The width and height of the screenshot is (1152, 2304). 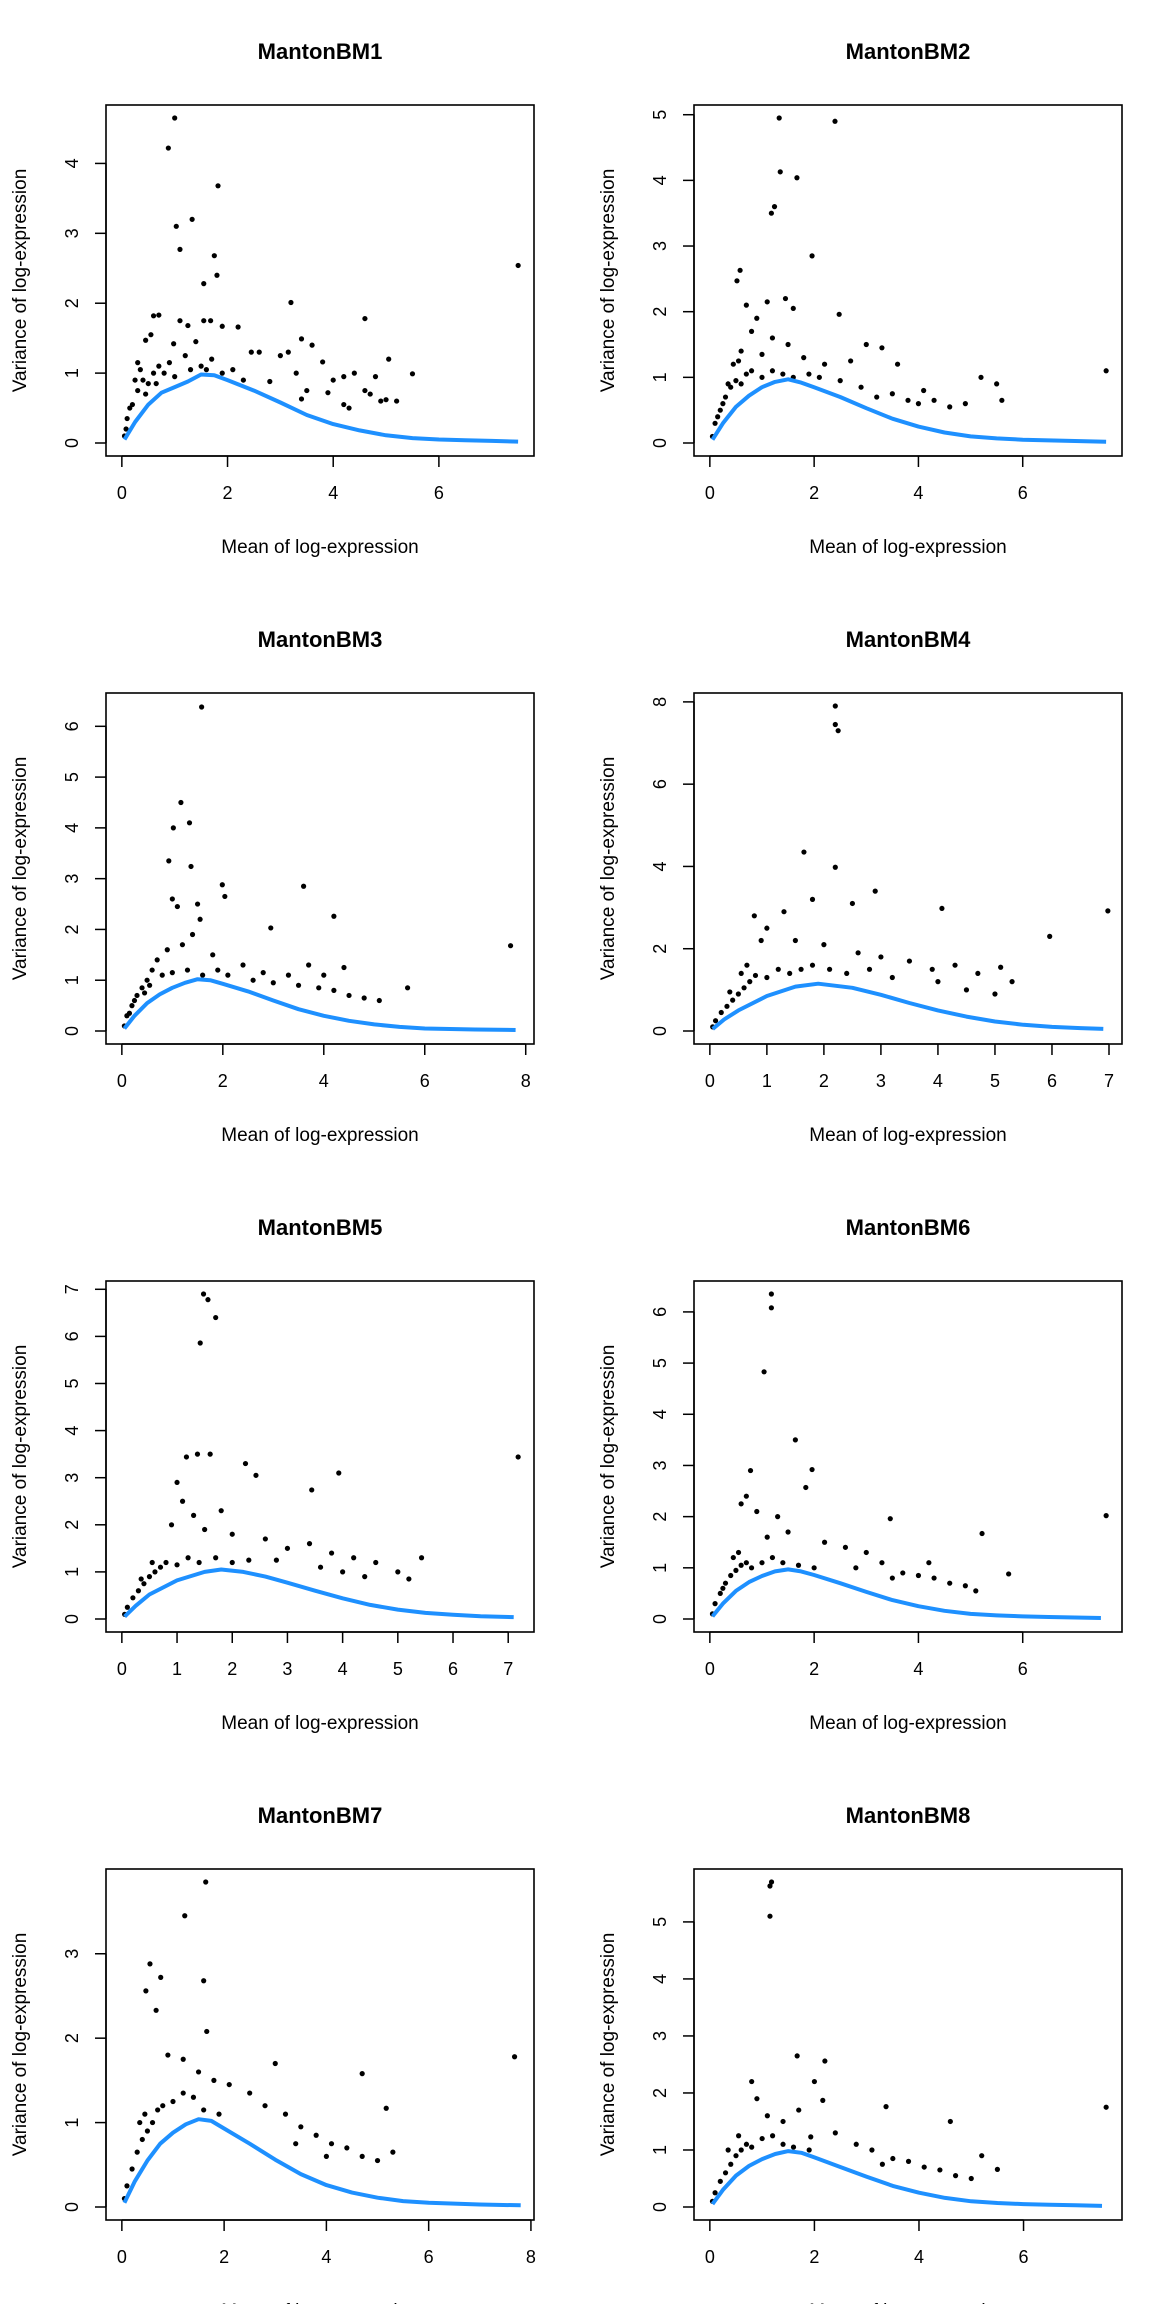 I want to click on y-tick-label: 2, so click(x=72, y=929).